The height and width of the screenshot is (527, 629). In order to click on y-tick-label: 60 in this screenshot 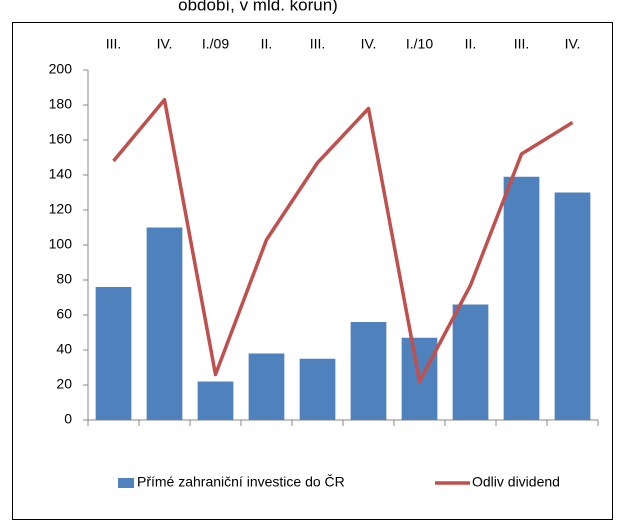, I will do `click(64, 314)`.